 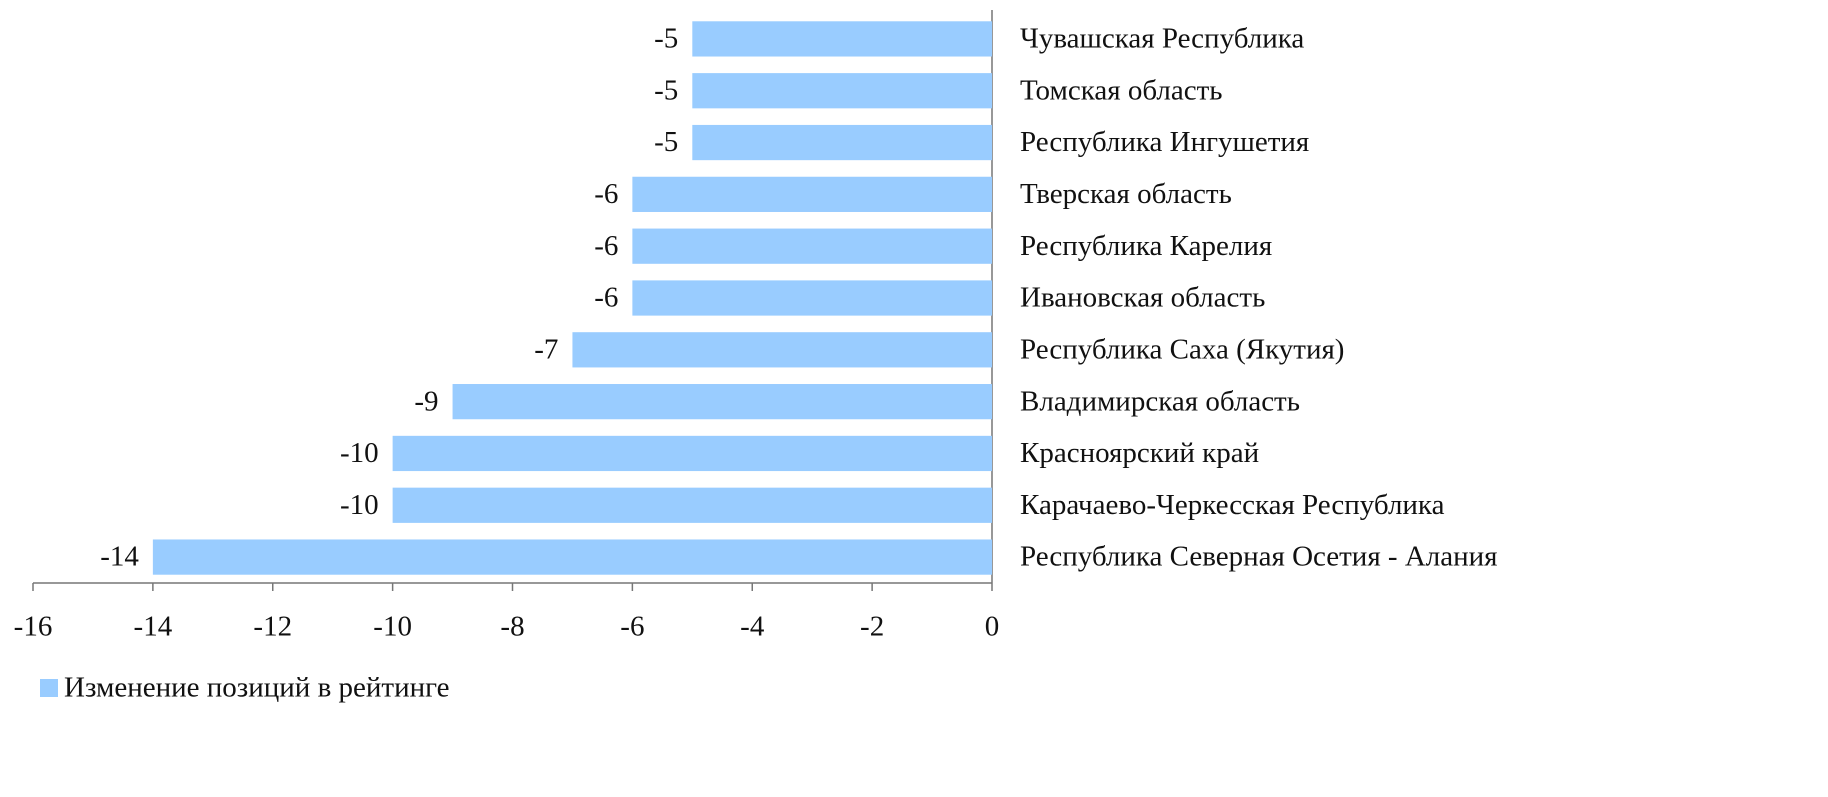 I want to click on category-label: Республика Северная Осетия - Алания, so click(x=1258, y=557).